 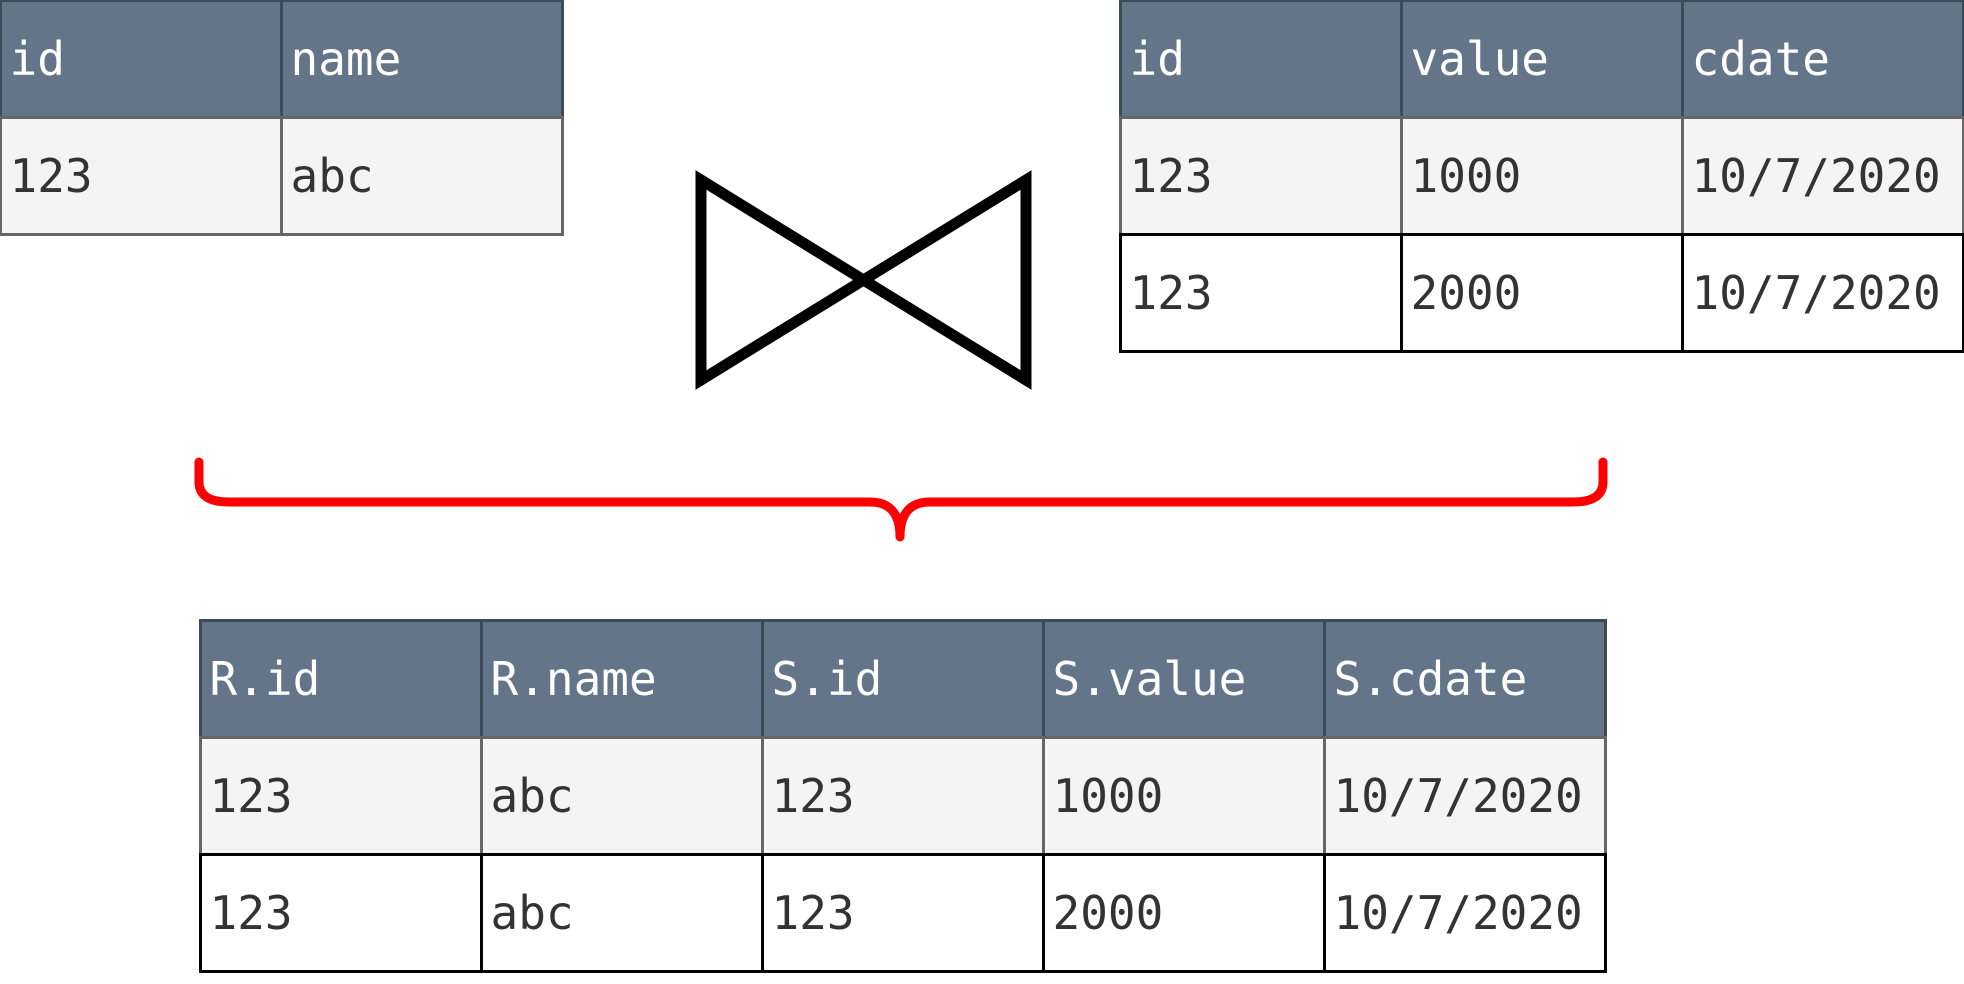 I want to click on bowtie-join-icon, so click(x=863, y=280).